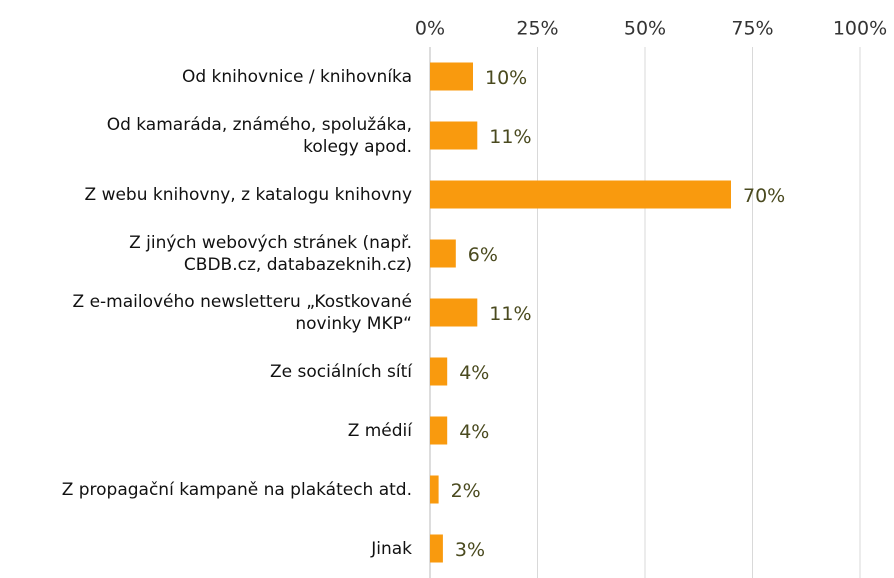  What do you see at coordinates (506, 78) in the screenshot?
I see `value-label: 10%` at bounding box center [506, 78].